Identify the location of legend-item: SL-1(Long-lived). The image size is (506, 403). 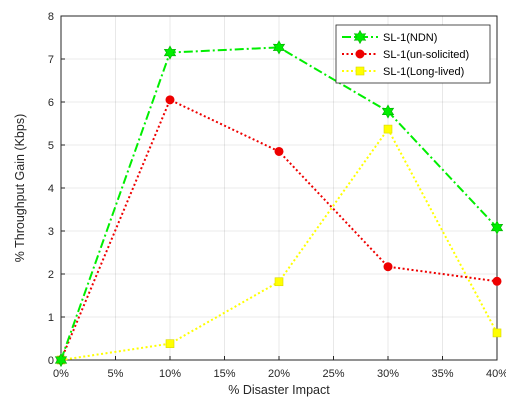
(403, 72).